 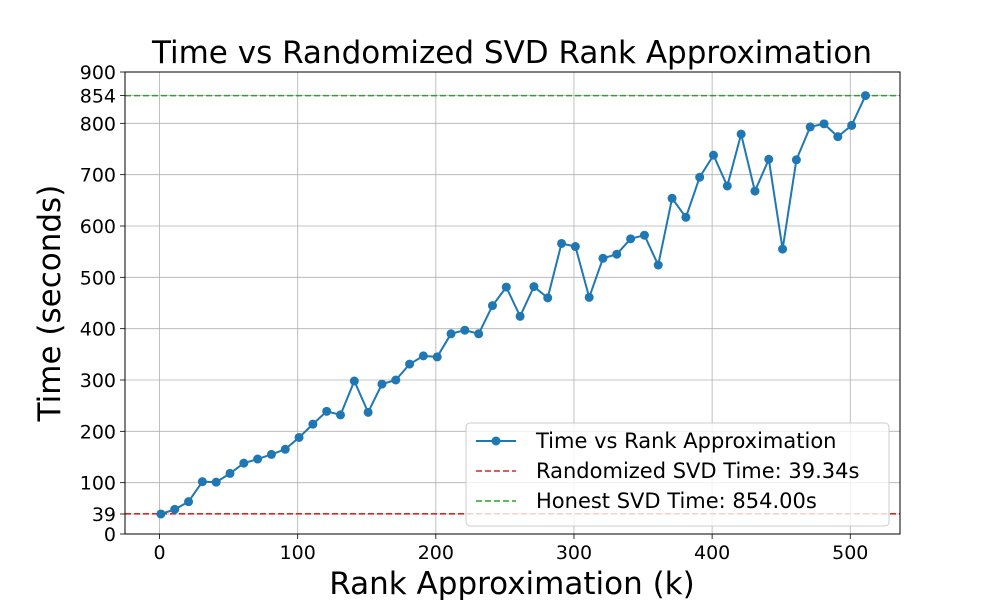 What do you see at coordinates (98, 176) in the screenshot?
I see `y-tick-label: 700` at bounding box center [98, 176].